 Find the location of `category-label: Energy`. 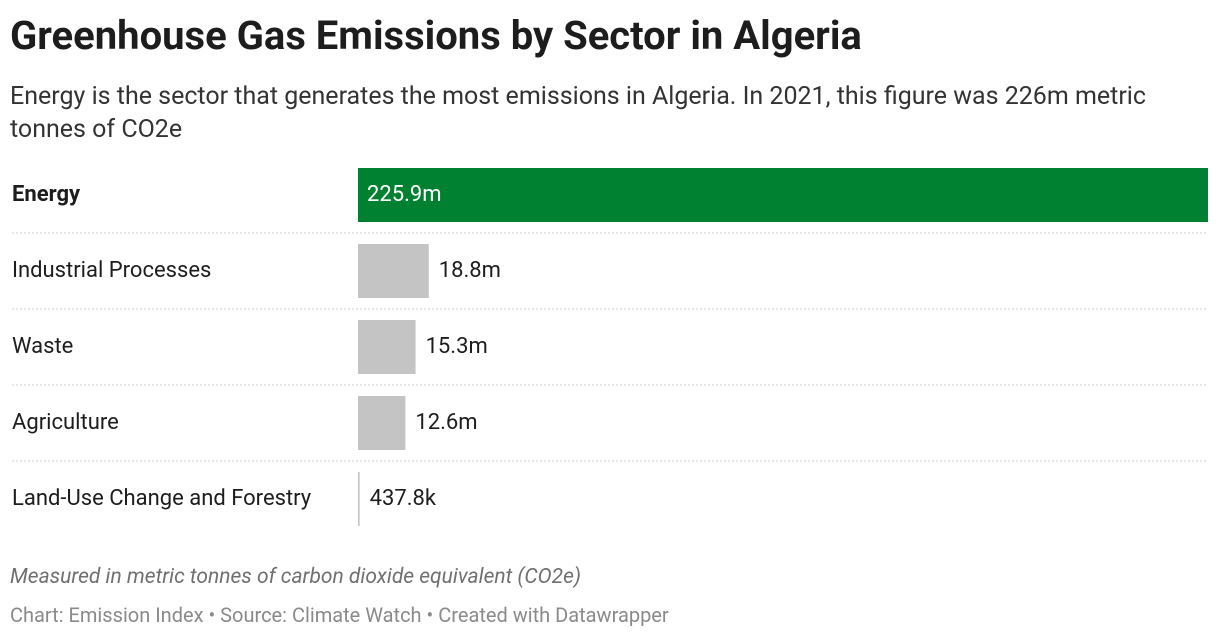

category-label: Energy is located at coordinates (46, 194).